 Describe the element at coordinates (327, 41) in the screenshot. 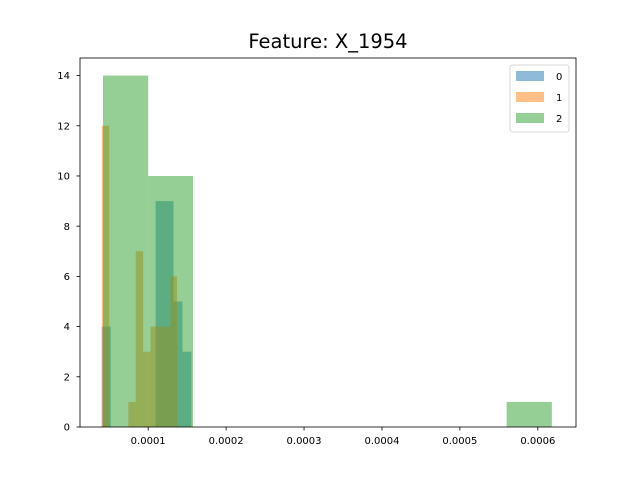

I see `chart-title: Feature: X_1954` at that location.